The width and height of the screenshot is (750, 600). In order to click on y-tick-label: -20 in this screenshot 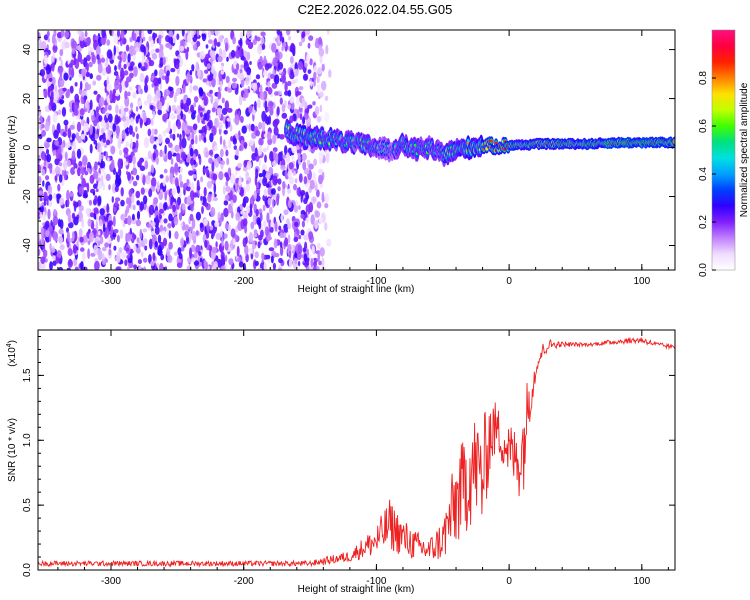, I will do `click(27, 196)`.